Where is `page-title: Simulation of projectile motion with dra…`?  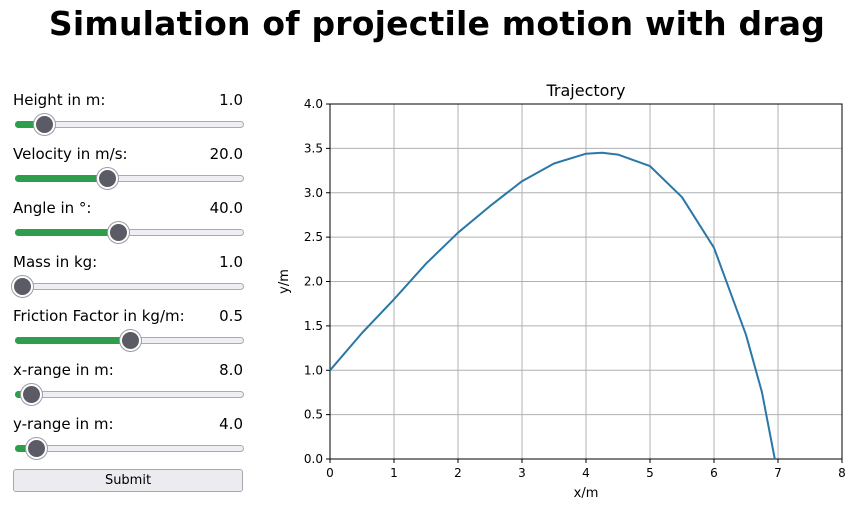
page-title: Simulation of projectile motion with dra… is located at coordinates (437, 23).